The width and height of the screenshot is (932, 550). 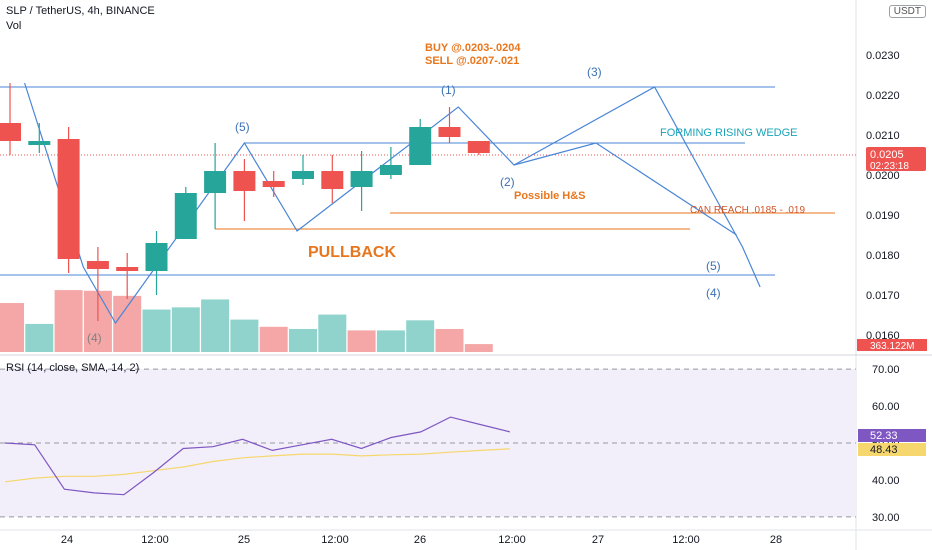 I want to click on volume-value-badge, so click(x=892, y=345).